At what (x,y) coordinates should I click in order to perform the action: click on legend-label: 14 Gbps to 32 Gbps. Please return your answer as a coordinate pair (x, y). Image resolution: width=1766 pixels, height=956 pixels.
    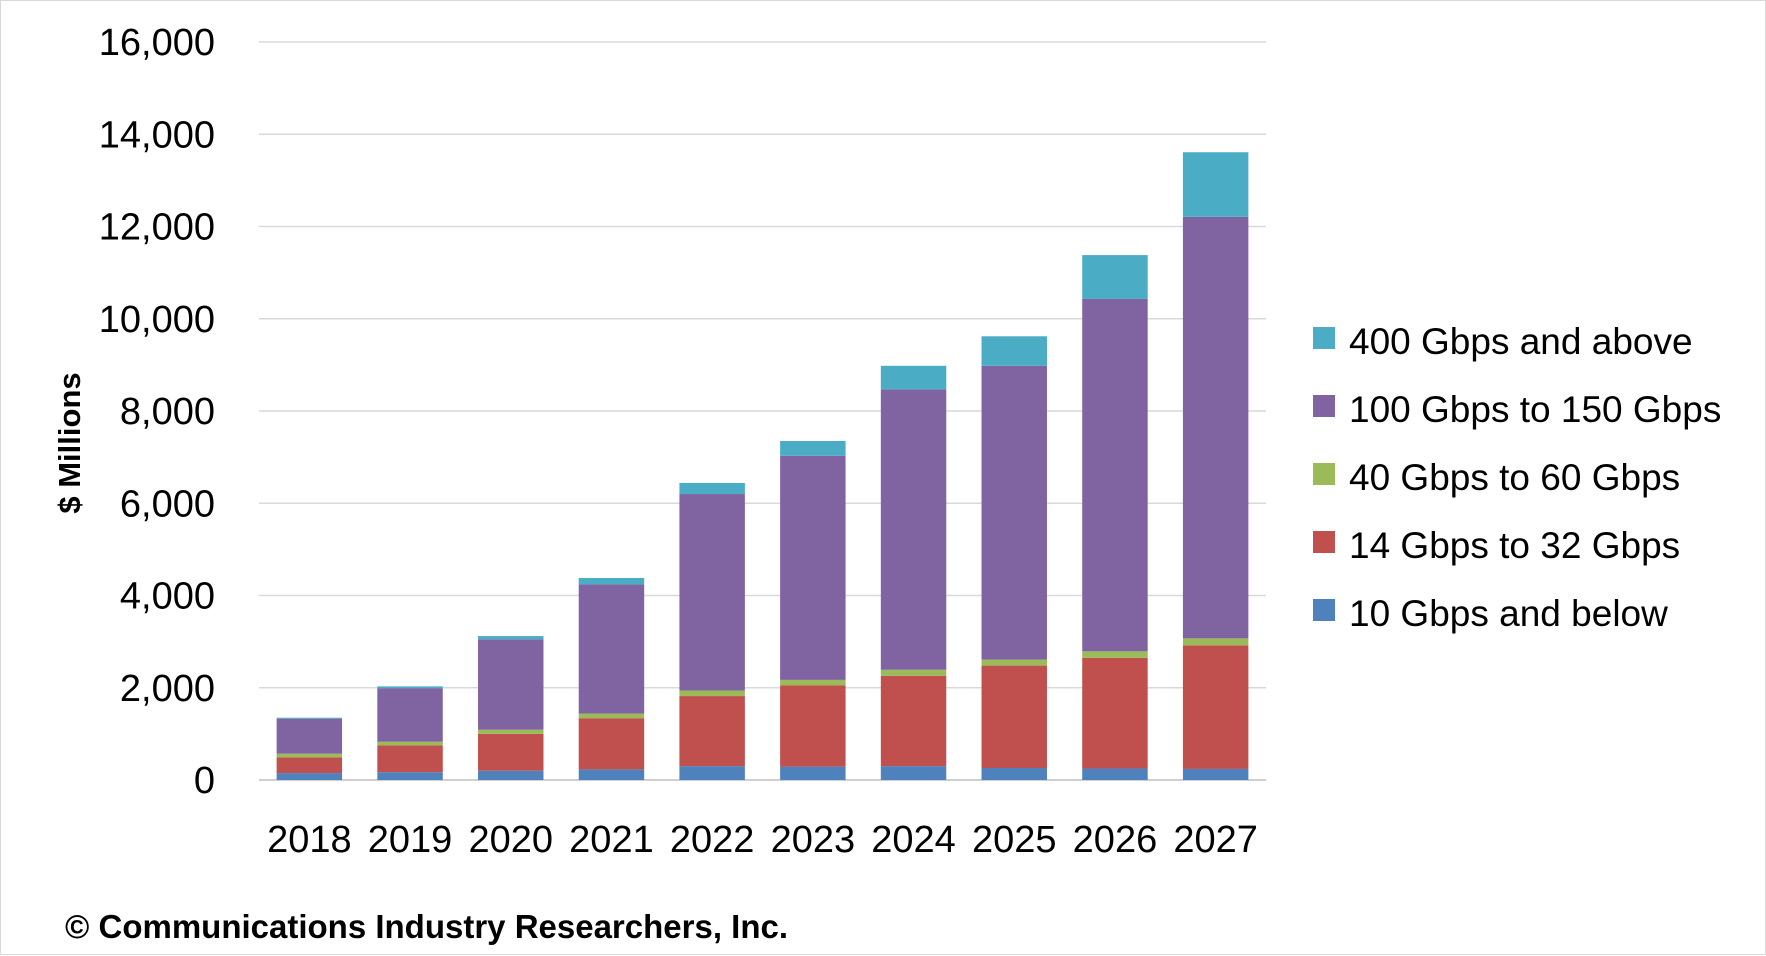
    Looking at the image, I should click on (1514, 545).